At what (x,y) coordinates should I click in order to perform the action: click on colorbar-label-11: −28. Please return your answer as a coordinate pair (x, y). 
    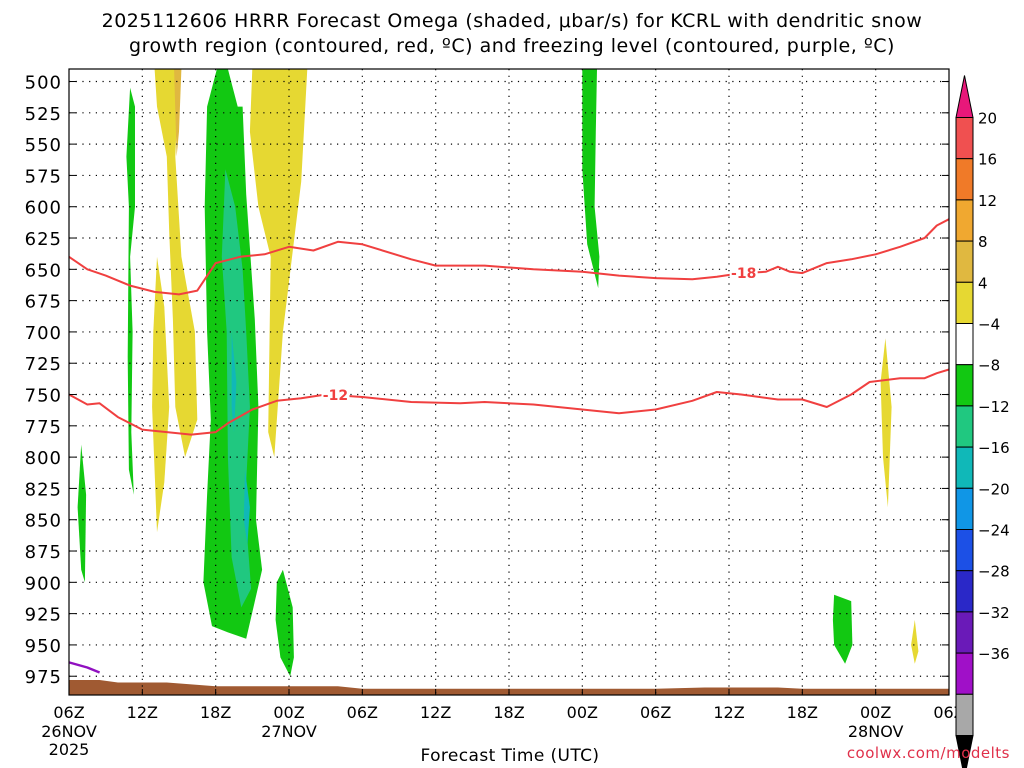
    Looking at the image, I should click on (994, 572).